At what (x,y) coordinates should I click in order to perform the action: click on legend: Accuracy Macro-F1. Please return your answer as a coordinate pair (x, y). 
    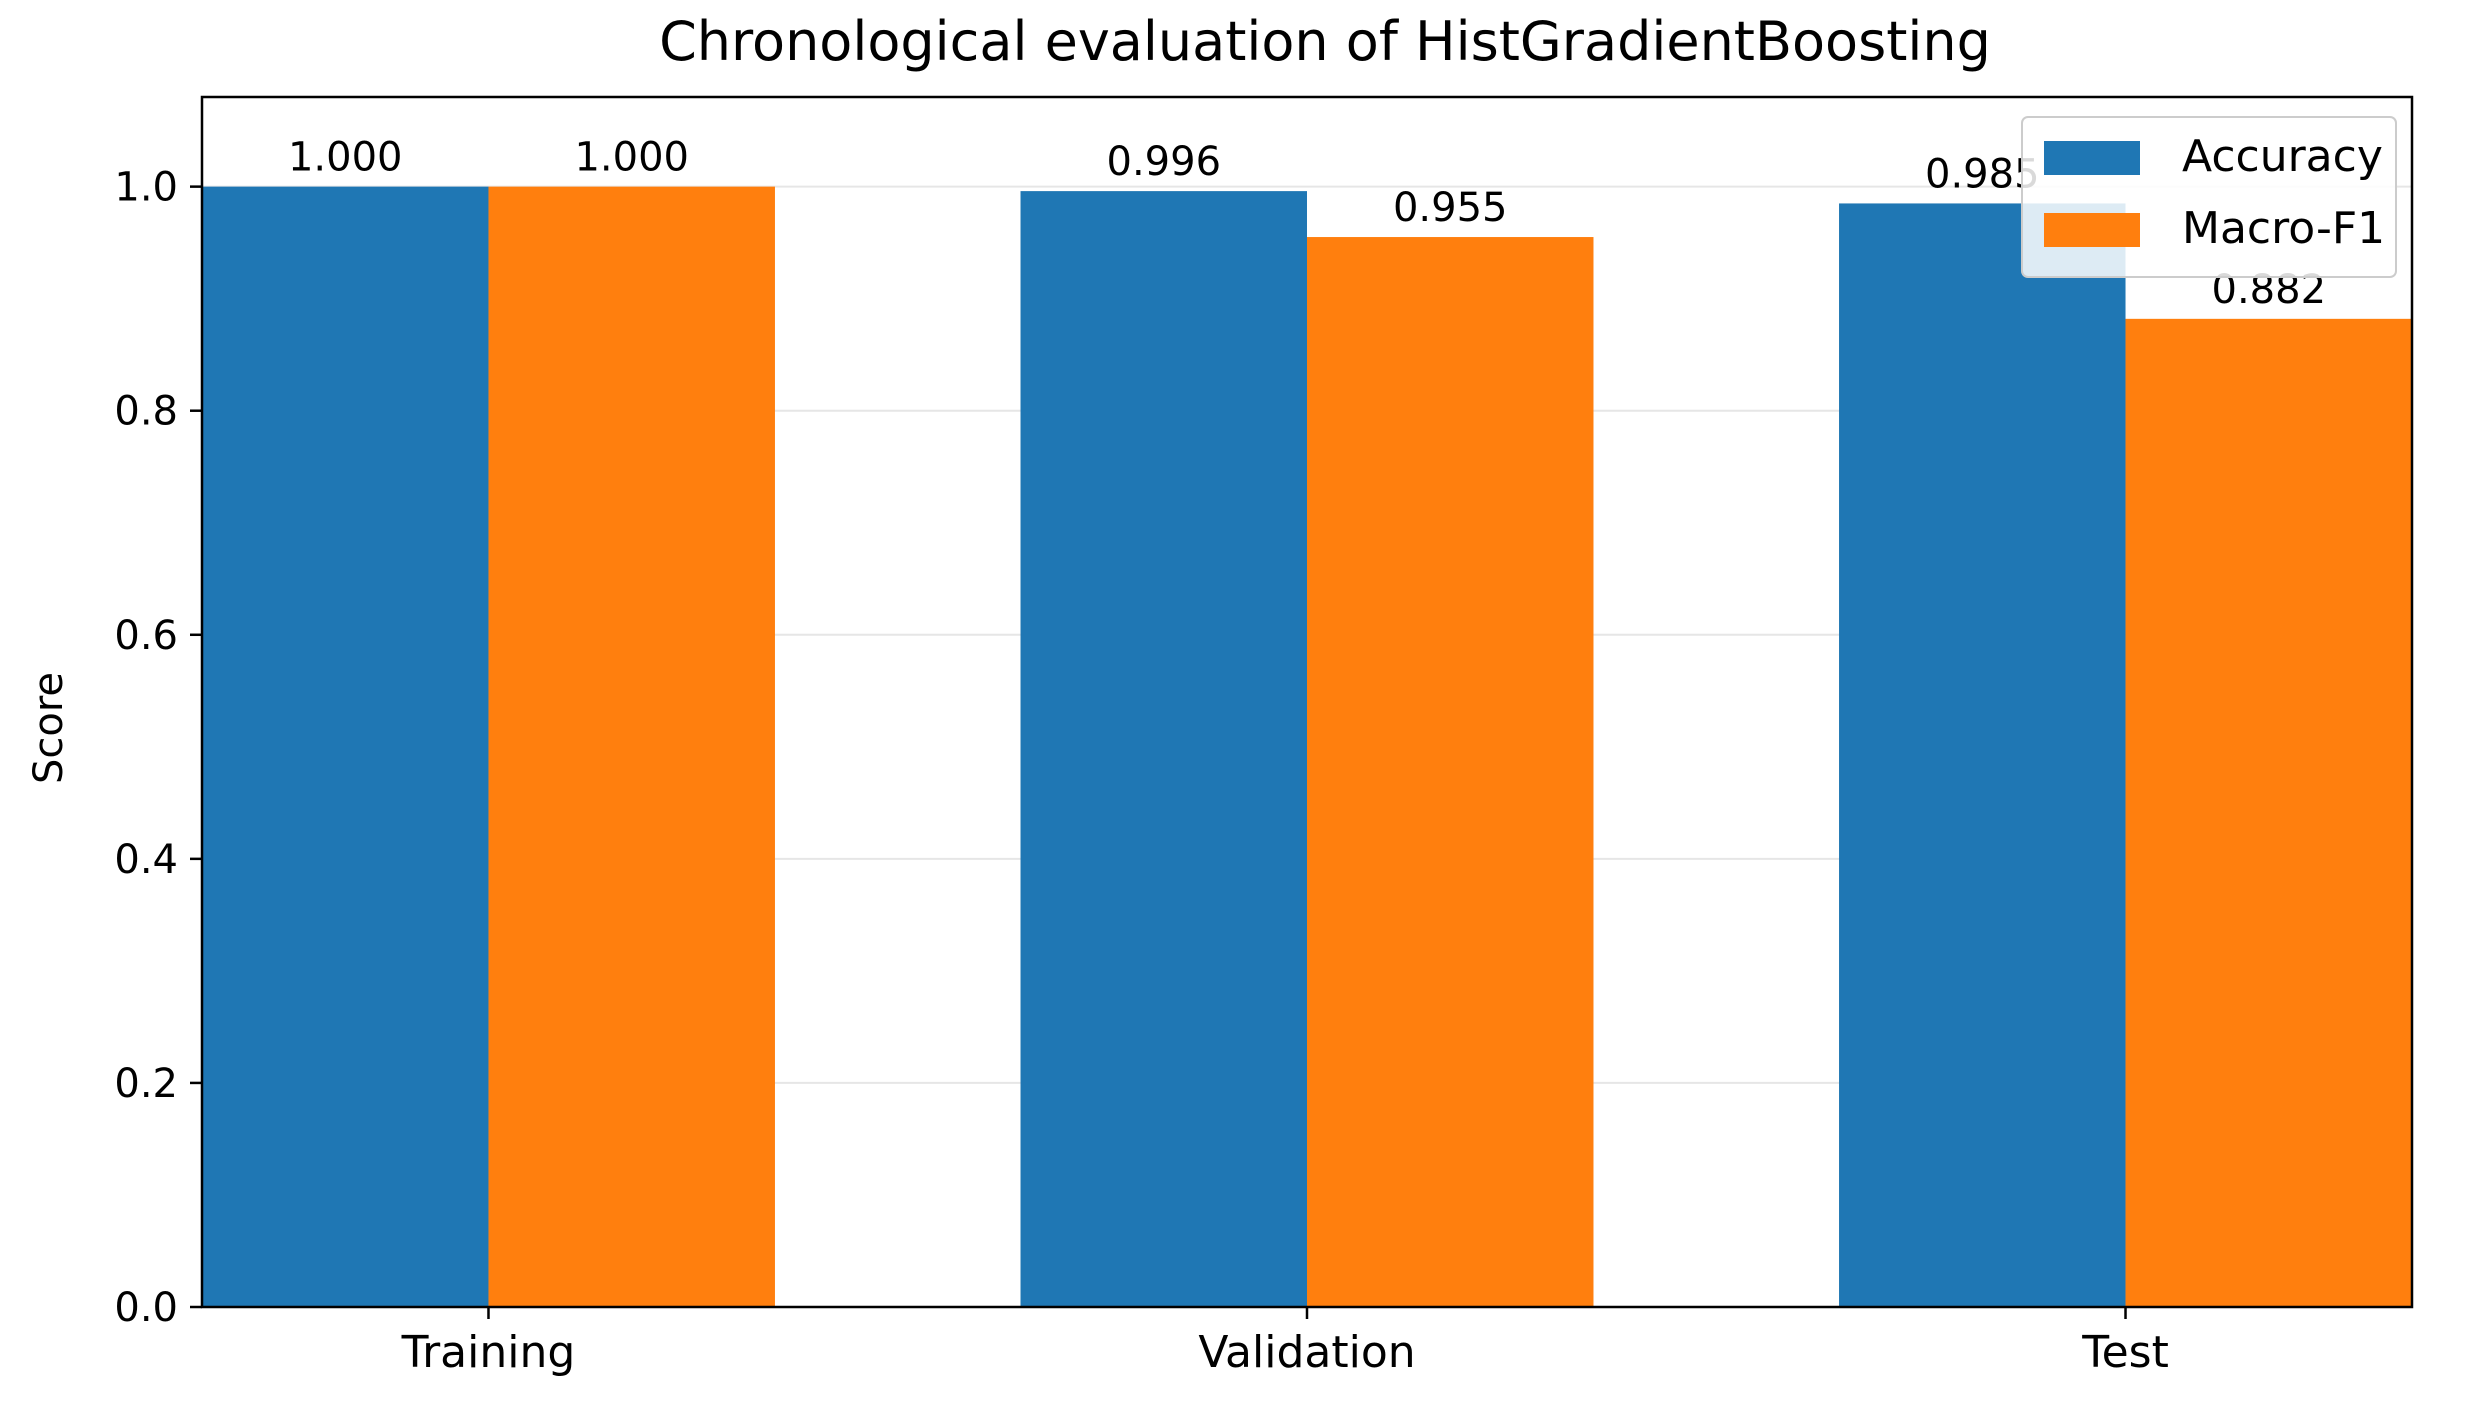
    Looking at the image, I should click on (2209, 197).